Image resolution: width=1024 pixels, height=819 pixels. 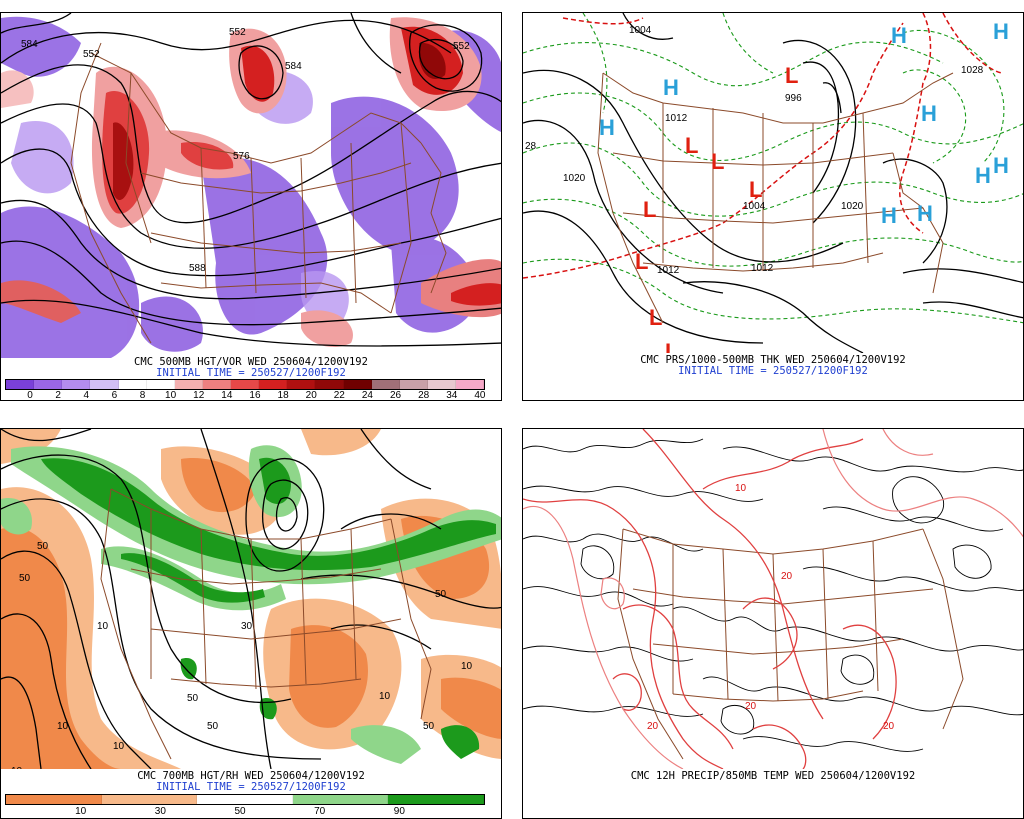 What do you see at coordinates (293, 66) in the screenshot?
I see `contour-label: 584` at bounding box center [293, 66].